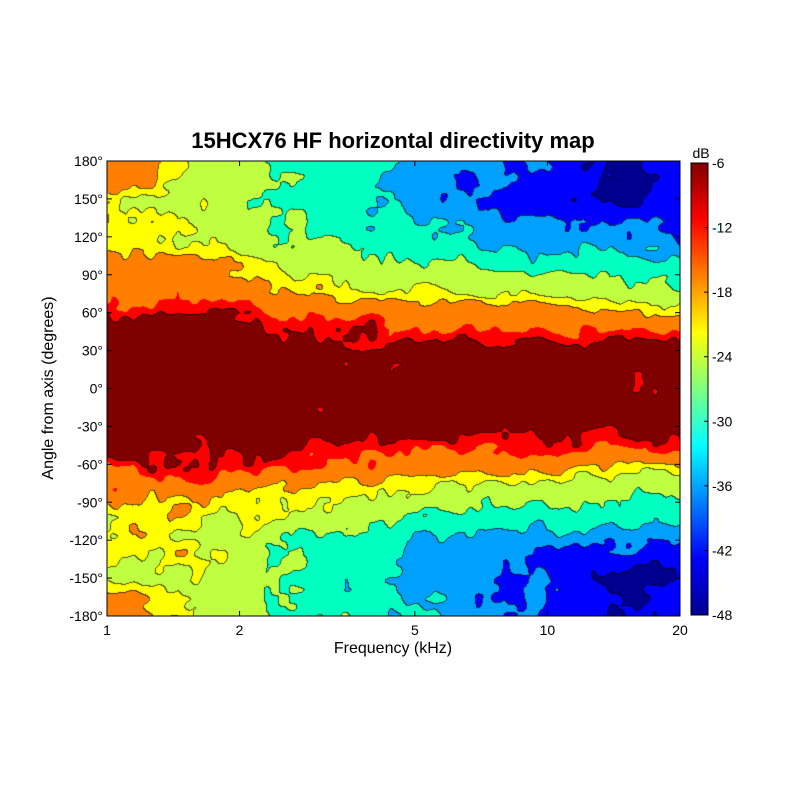  What do you see at coordinates (88, 199) in the screenshot?
I see `y-tick-label: 150°` at bounding box center [88, 199].